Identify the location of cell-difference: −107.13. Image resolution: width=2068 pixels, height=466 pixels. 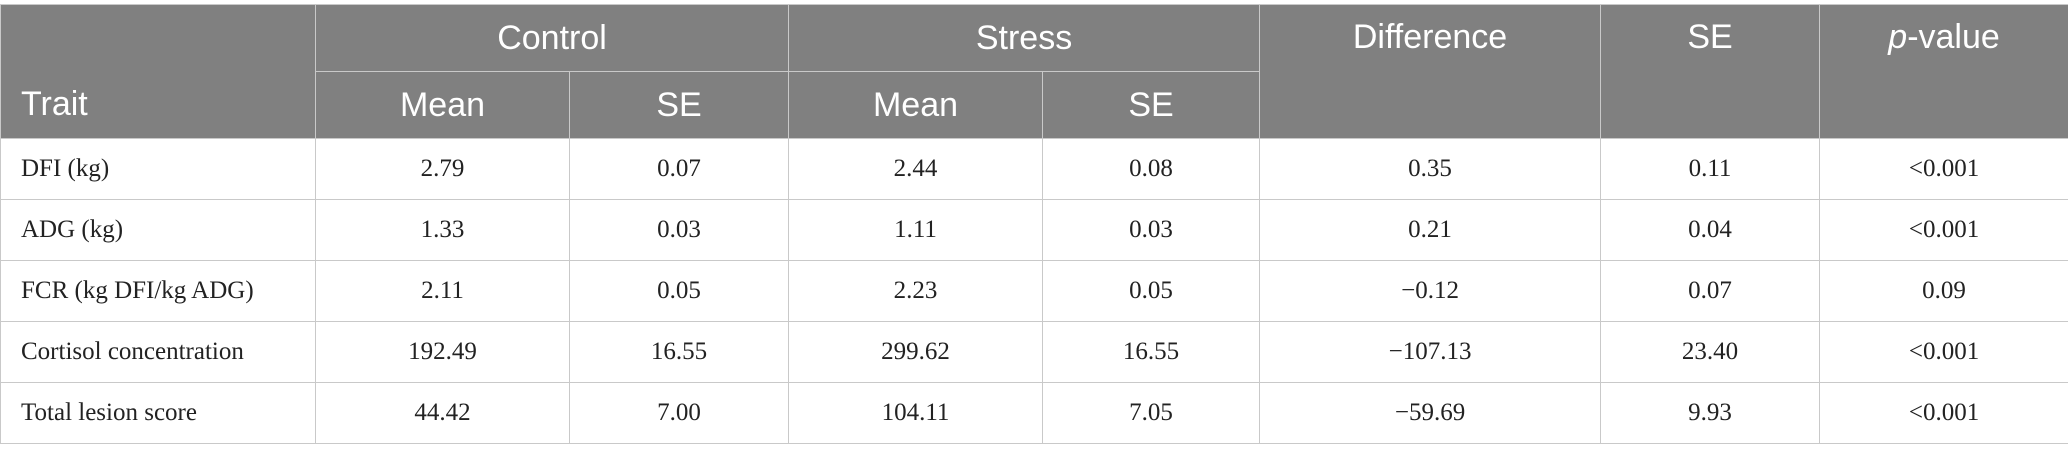
(1430, 352).